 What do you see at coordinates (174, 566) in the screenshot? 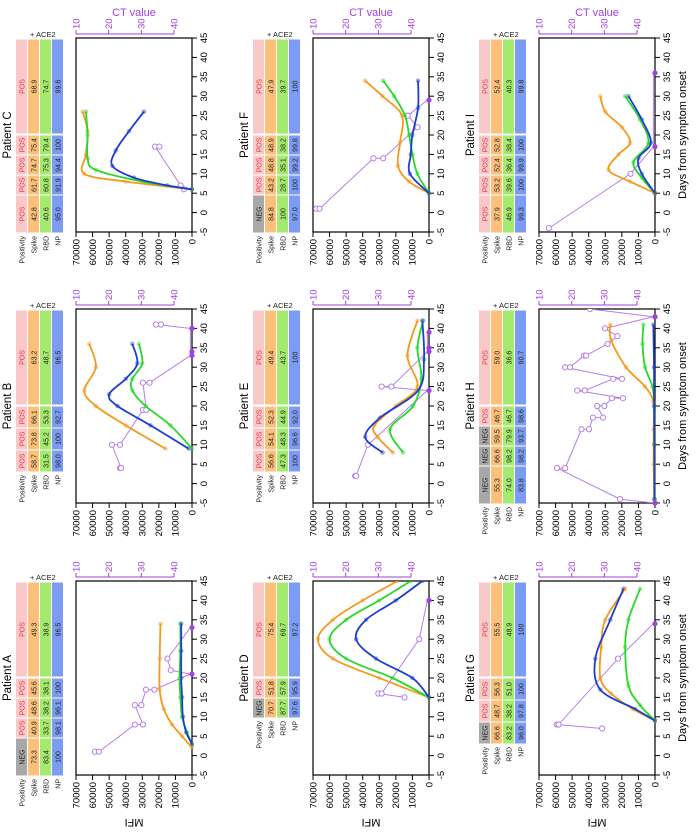
I see `ct-tick-label: 40` at bounding box center [174, 566].